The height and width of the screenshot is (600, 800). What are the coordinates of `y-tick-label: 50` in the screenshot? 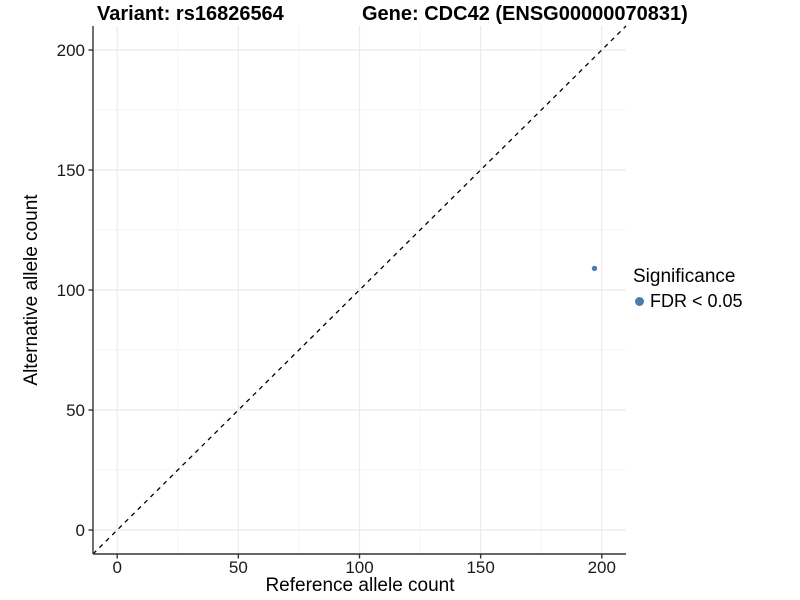 It's located at (75, 410).